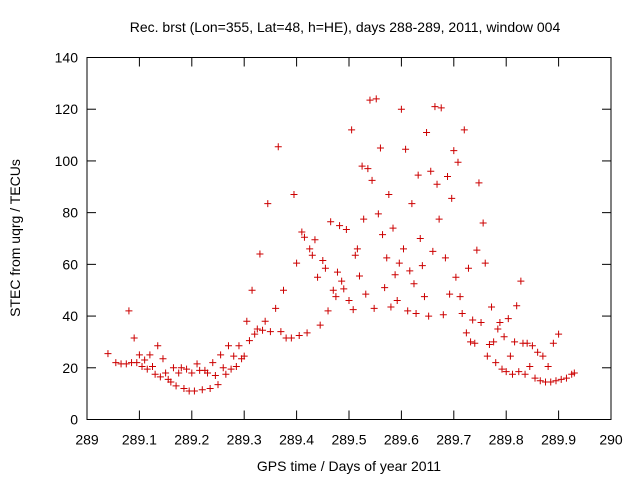 The width and height of the screenshot is (640, 480). I want to click on y-tick-label: 80, so click(70, 213).